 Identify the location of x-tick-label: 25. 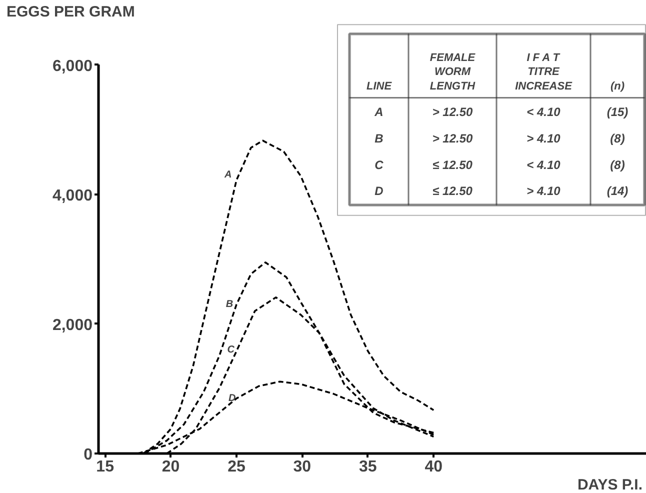
(237, 467).